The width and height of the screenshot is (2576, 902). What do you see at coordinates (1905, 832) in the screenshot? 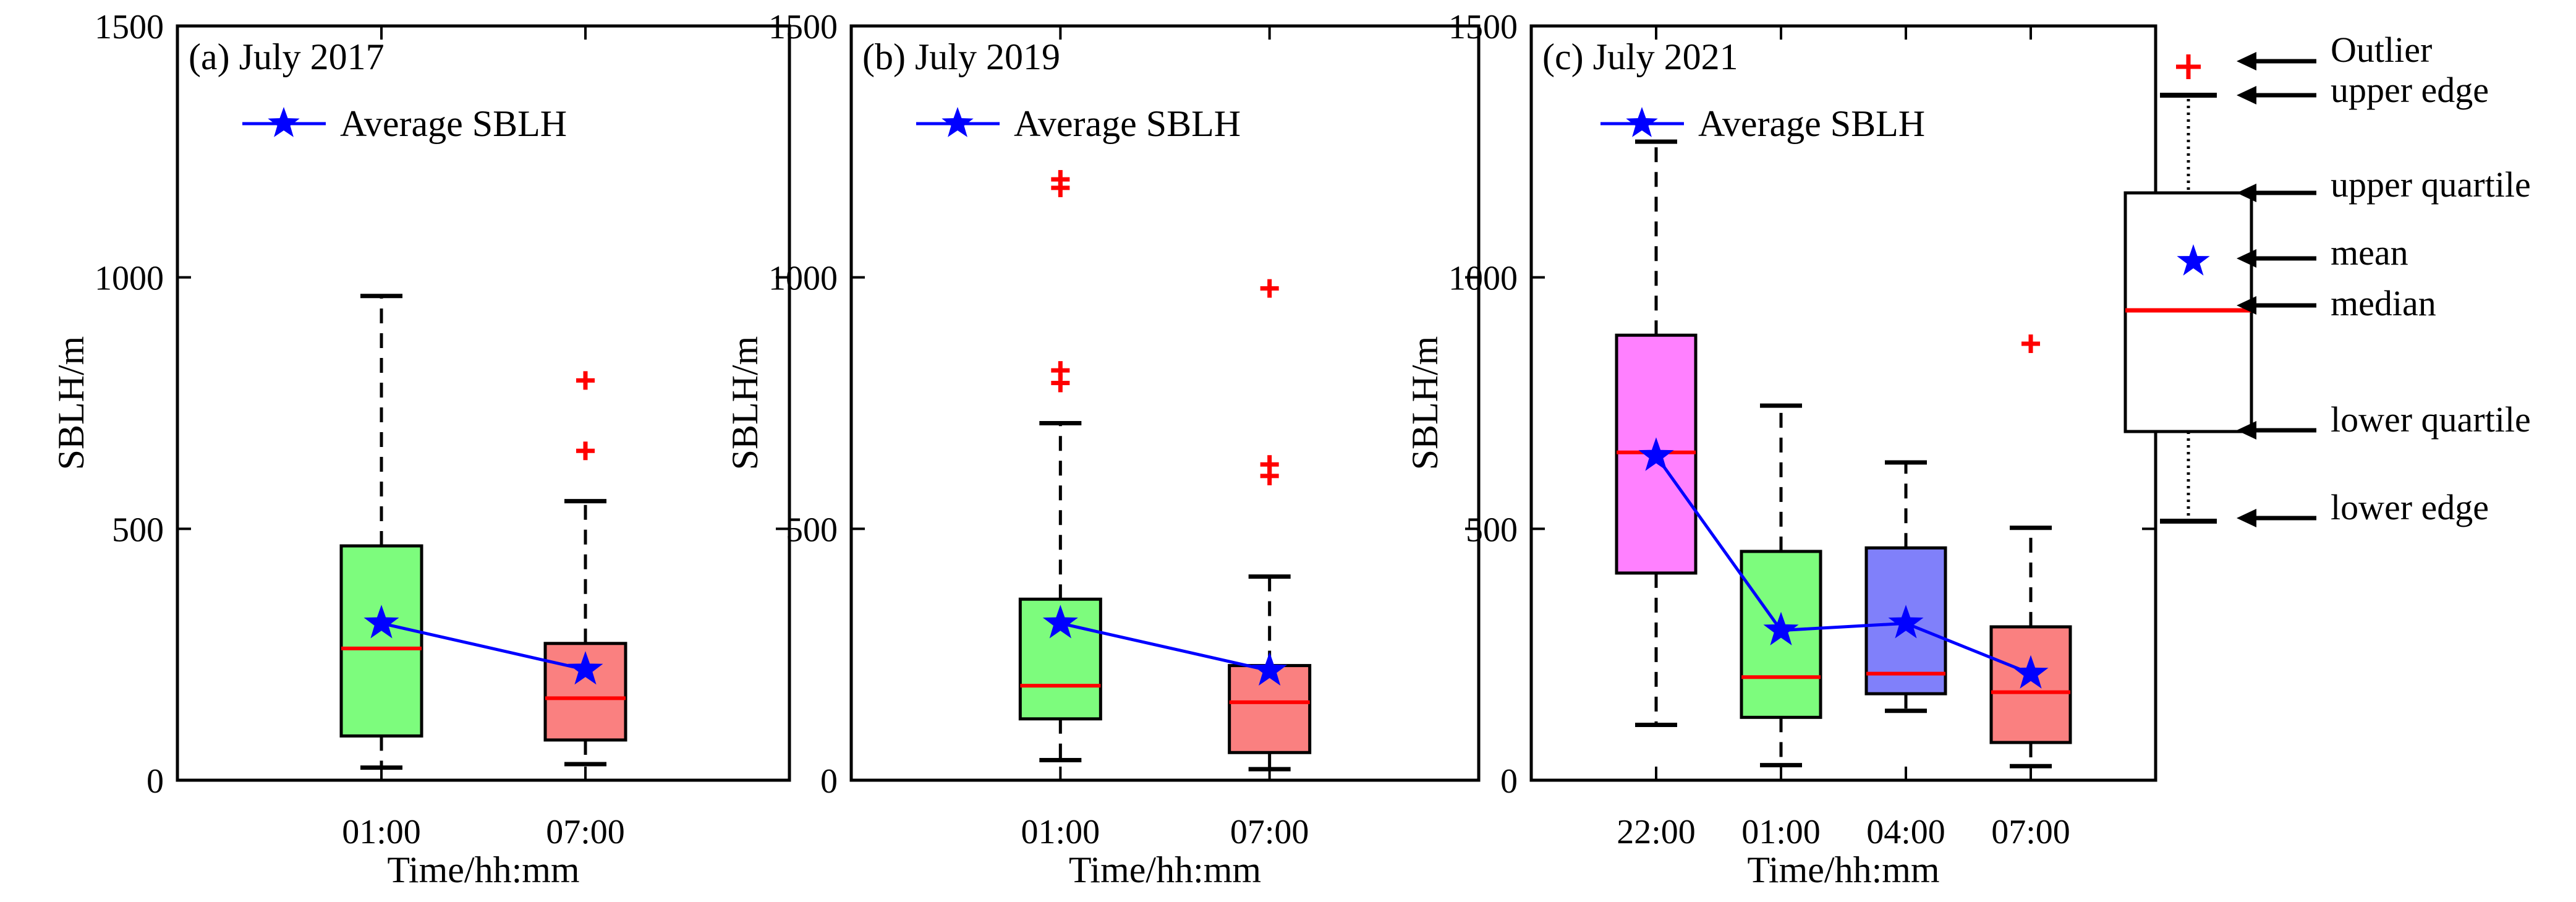
I see `x-tick-label: 04:00` at bounding box center [1905, 832].